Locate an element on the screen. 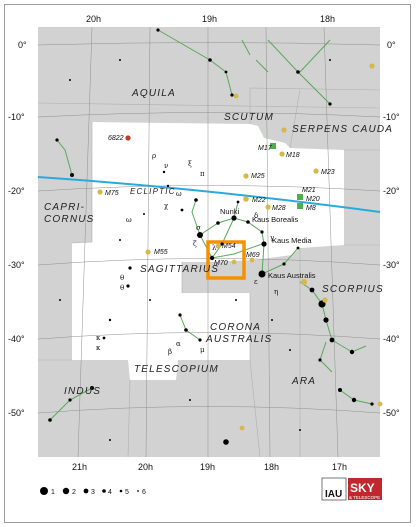 The height and width of the screenshot is (527, 417). svg-text: ω is located at coordinates (129, 220).